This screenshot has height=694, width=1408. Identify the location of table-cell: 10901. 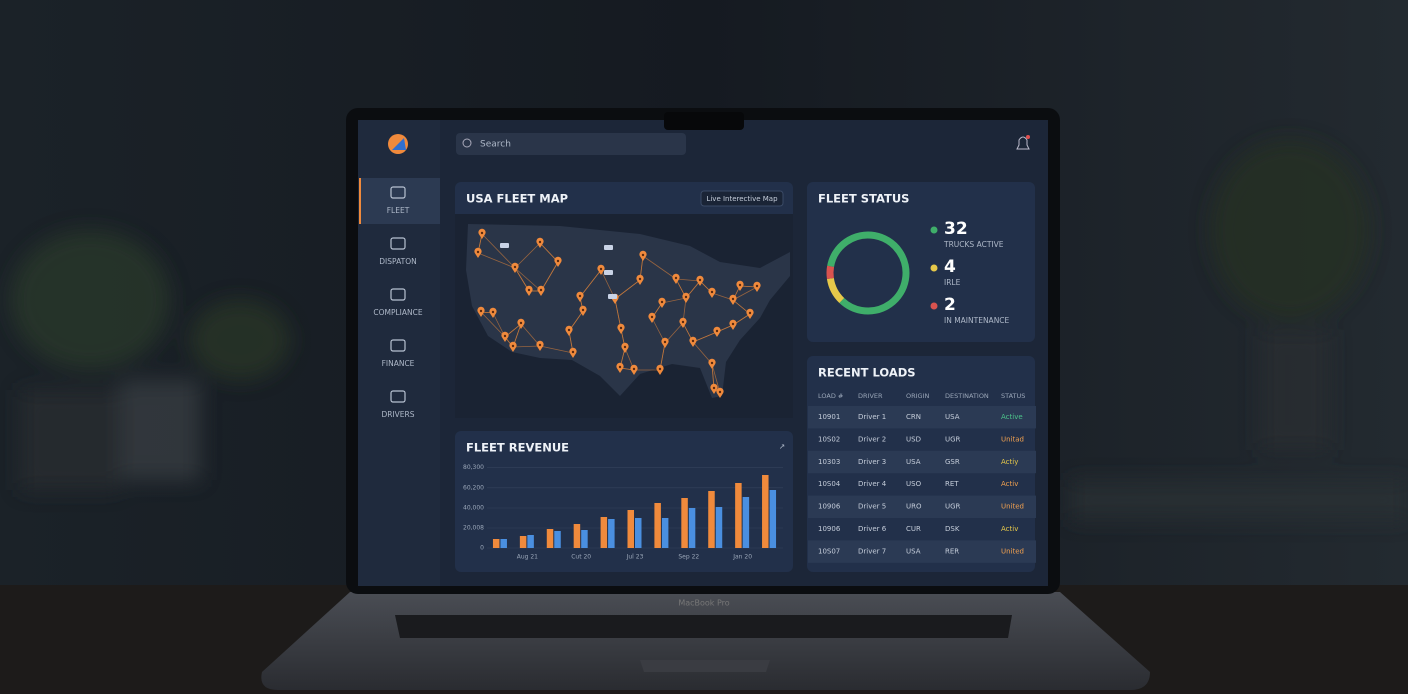
(829, 417).